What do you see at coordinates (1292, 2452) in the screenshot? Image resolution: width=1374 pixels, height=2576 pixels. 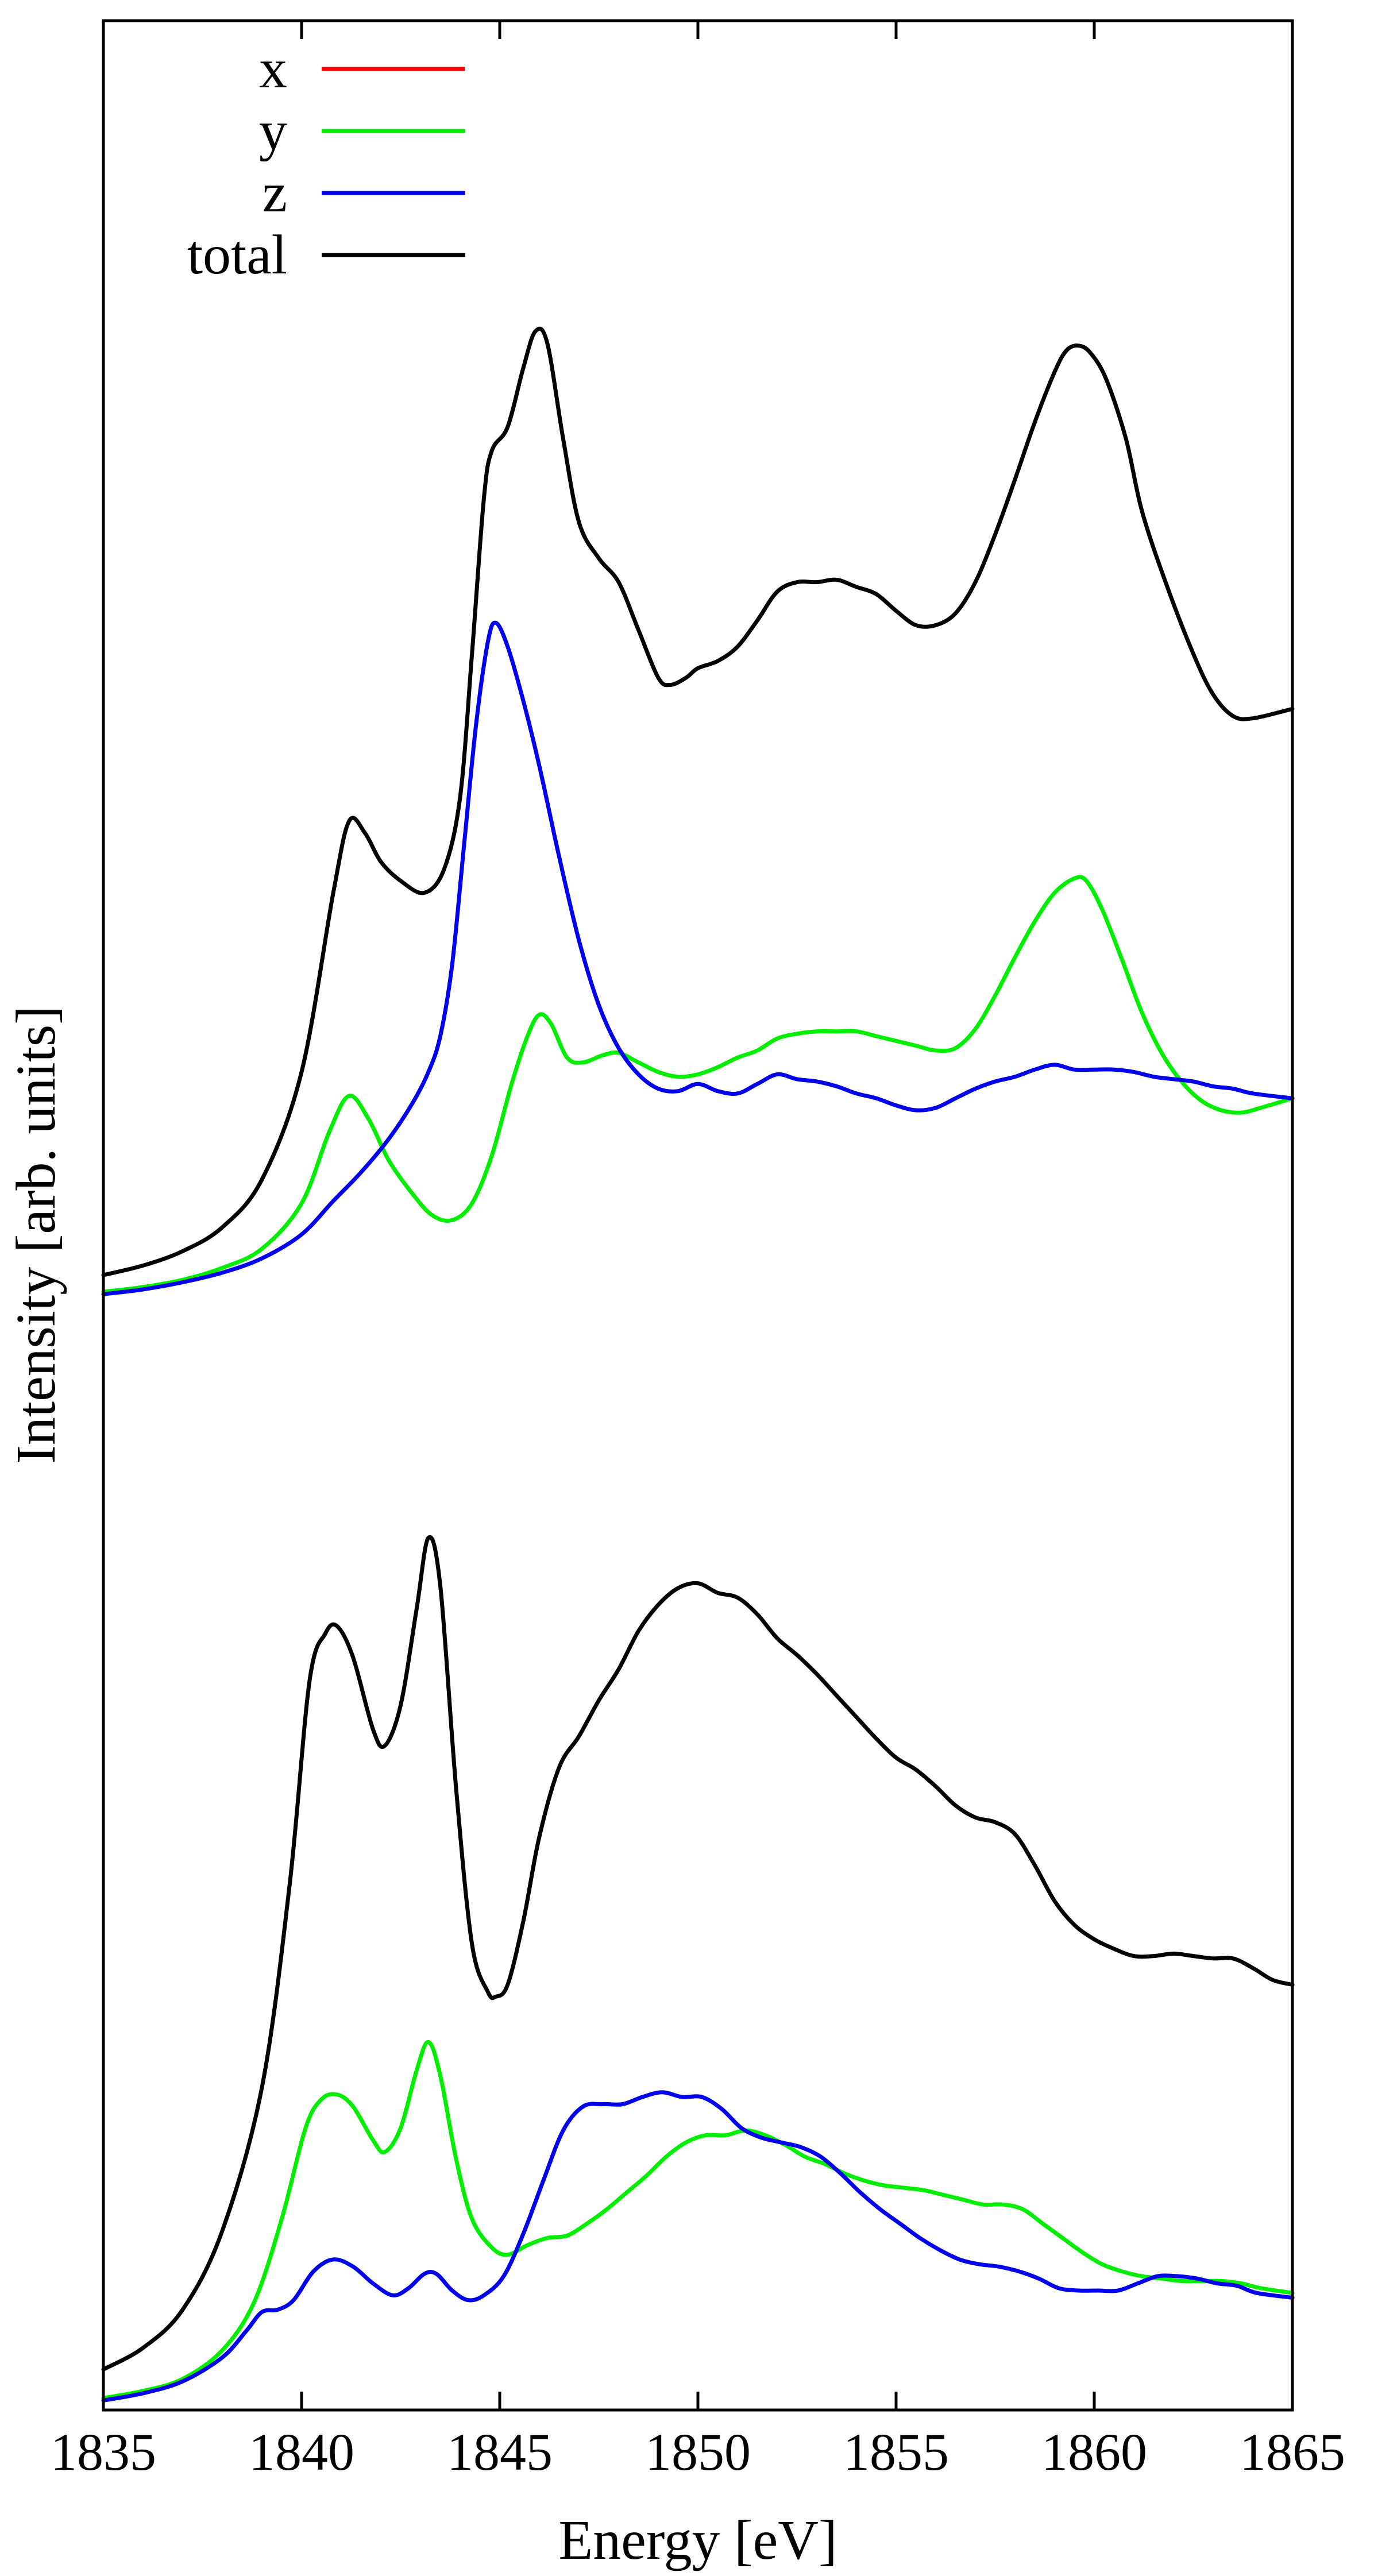 I see `x-tick-label-1865: 1865` at bounding box center [1292, 2452].